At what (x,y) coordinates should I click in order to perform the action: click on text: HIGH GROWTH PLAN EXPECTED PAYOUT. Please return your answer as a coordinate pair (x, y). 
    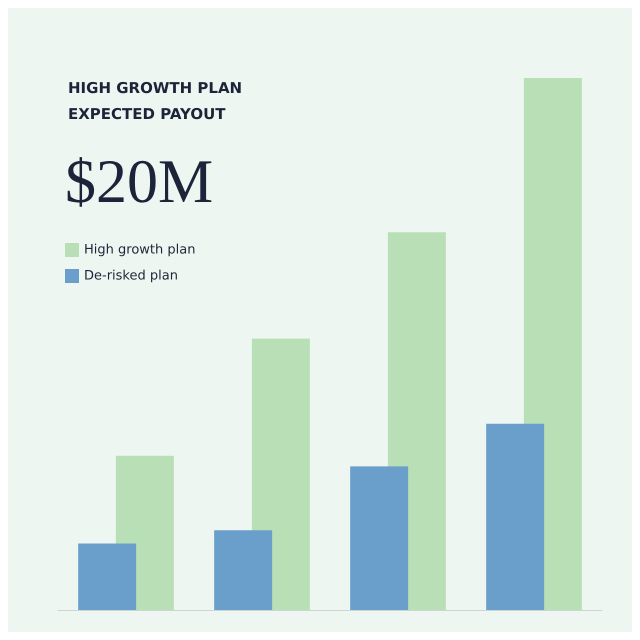
    Looking at the image, I should click on (155, 101).